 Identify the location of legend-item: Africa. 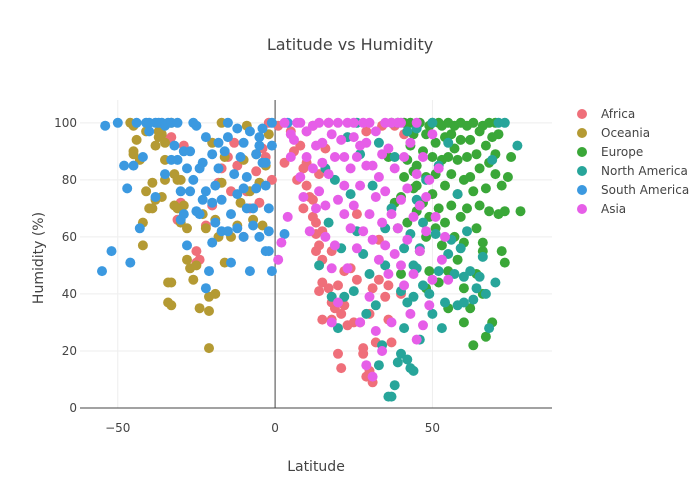
(606, 114).